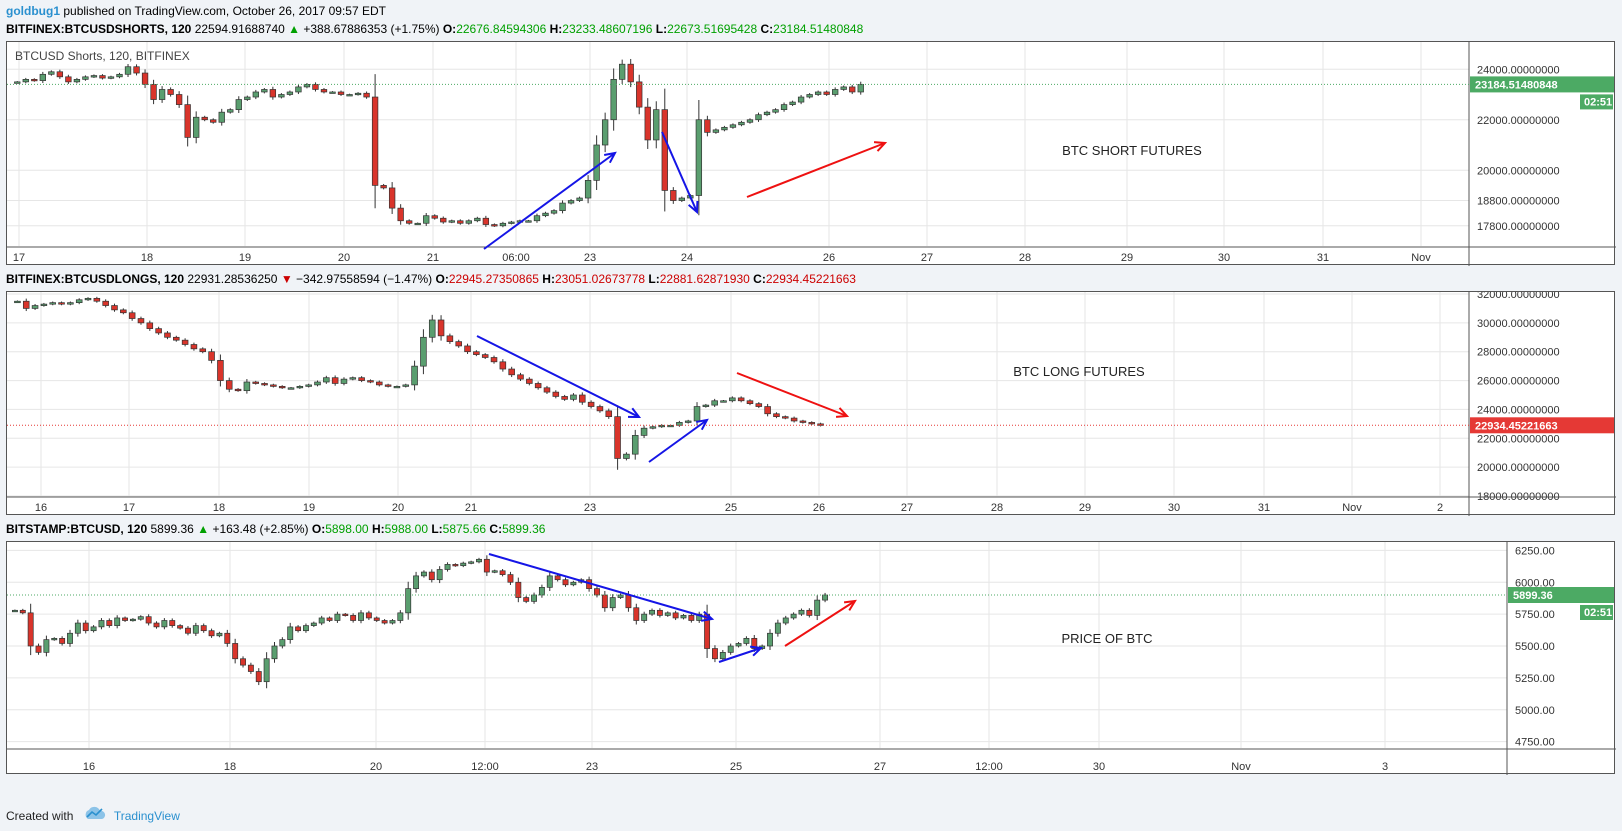 This screenshot has width=1622, height=831. I want to click on x-tick-label: 12:00, so click(989, 767).